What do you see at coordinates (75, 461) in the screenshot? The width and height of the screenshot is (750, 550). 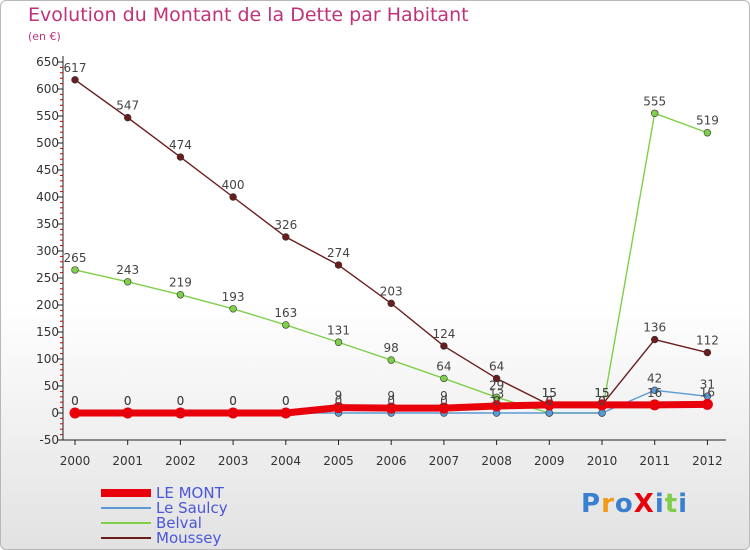 I see `x-tick-label: 2000` at bounding box center [75, 461].